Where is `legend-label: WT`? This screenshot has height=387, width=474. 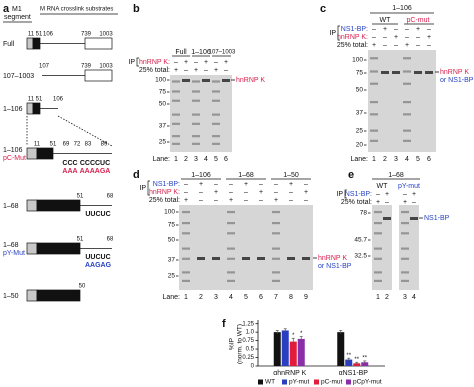 legend-label: WT is located at coordinates (270, 382).